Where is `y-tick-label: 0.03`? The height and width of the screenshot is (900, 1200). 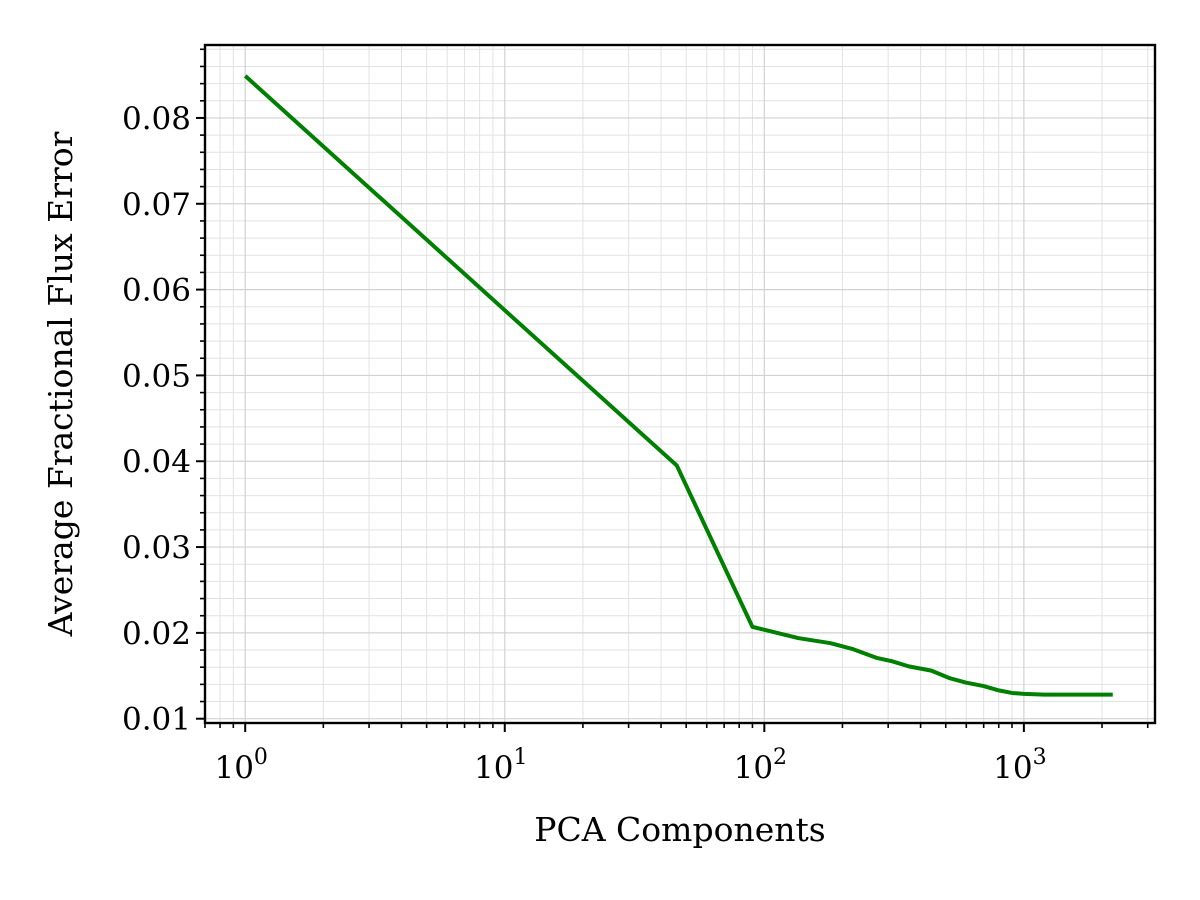 y-tick-label: 0.03 is located at coordinates (156, 548).